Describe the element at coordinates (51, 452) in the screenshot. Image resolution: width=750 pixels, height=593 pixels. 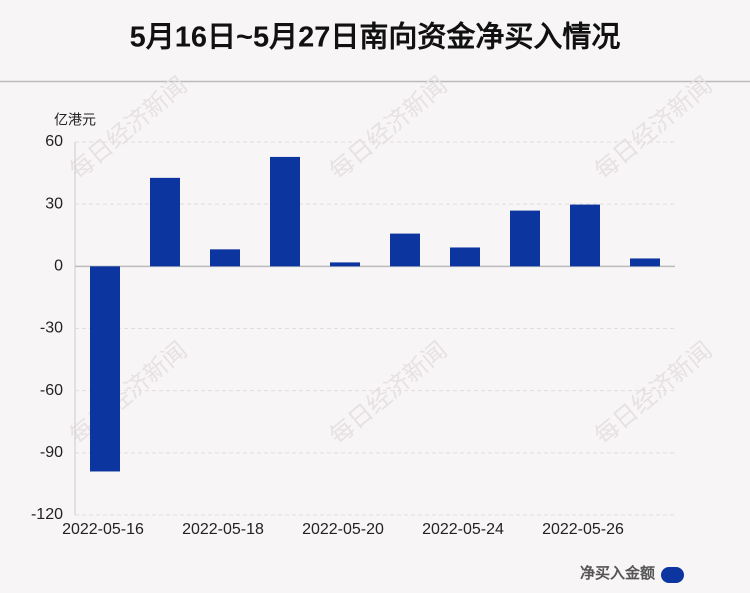
I see `y-tick-label: -90` at that location.